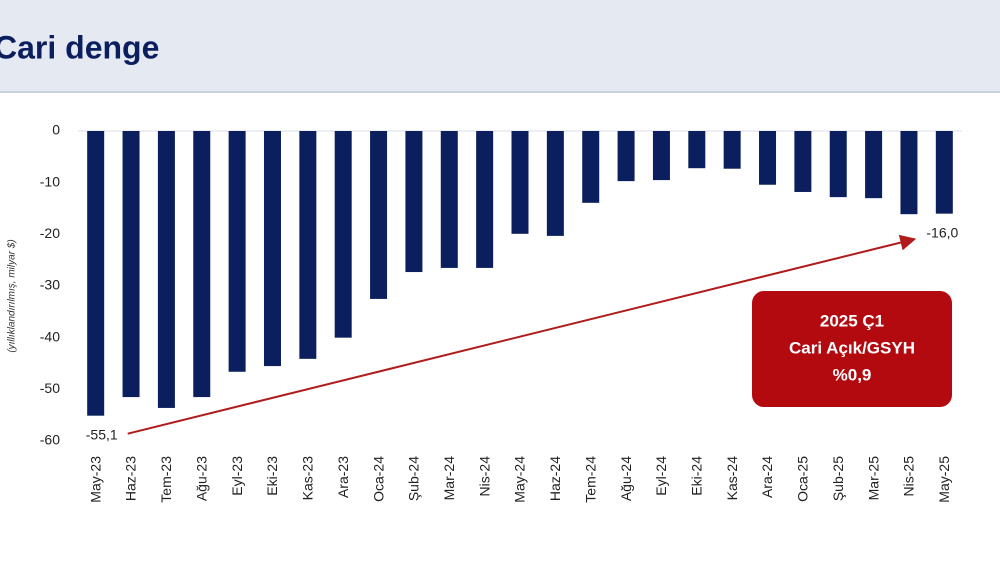 The height and width of the screenshot is (562, 1000). Describe the element at coordinates (50, 285) in the screenshot. I see `y-tick-label: -30` at that location.